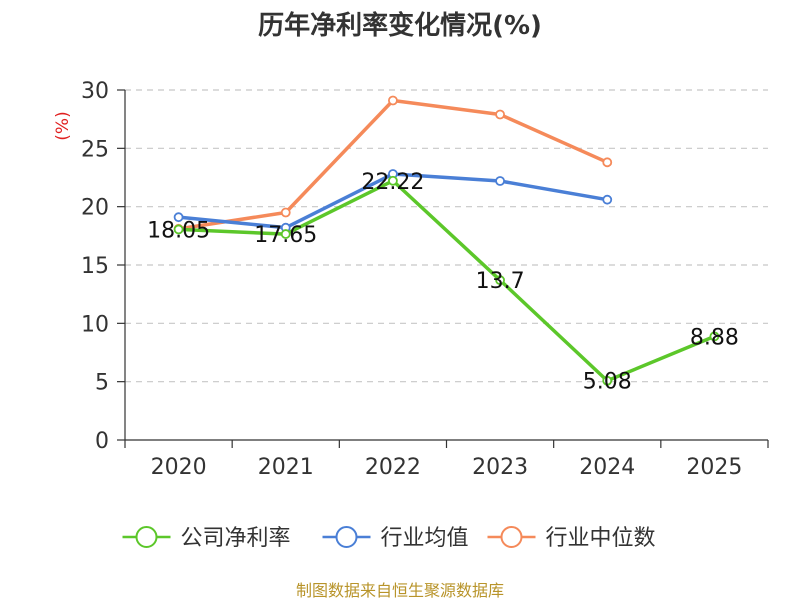  What do you see at coordinates (63, 125) in the screenshot?
I see `y-axis-unit: (%)` at bounding box center [63, 125].